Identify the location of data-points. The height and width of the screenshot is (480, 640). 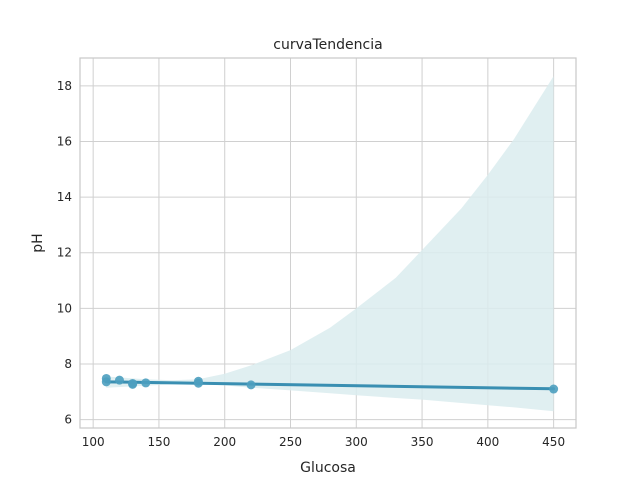
(330, 383).